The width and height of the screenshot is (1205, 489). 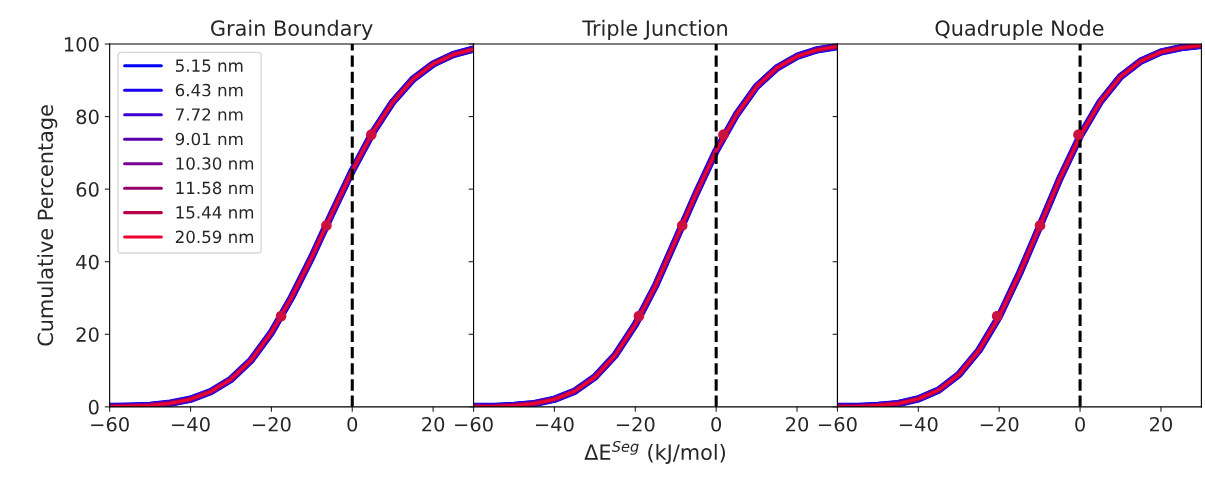 What do you see at coordinates (209, 90) in the screenshot?
I see `legend-label: 6.43 nm` at bounding box center [209, 90].